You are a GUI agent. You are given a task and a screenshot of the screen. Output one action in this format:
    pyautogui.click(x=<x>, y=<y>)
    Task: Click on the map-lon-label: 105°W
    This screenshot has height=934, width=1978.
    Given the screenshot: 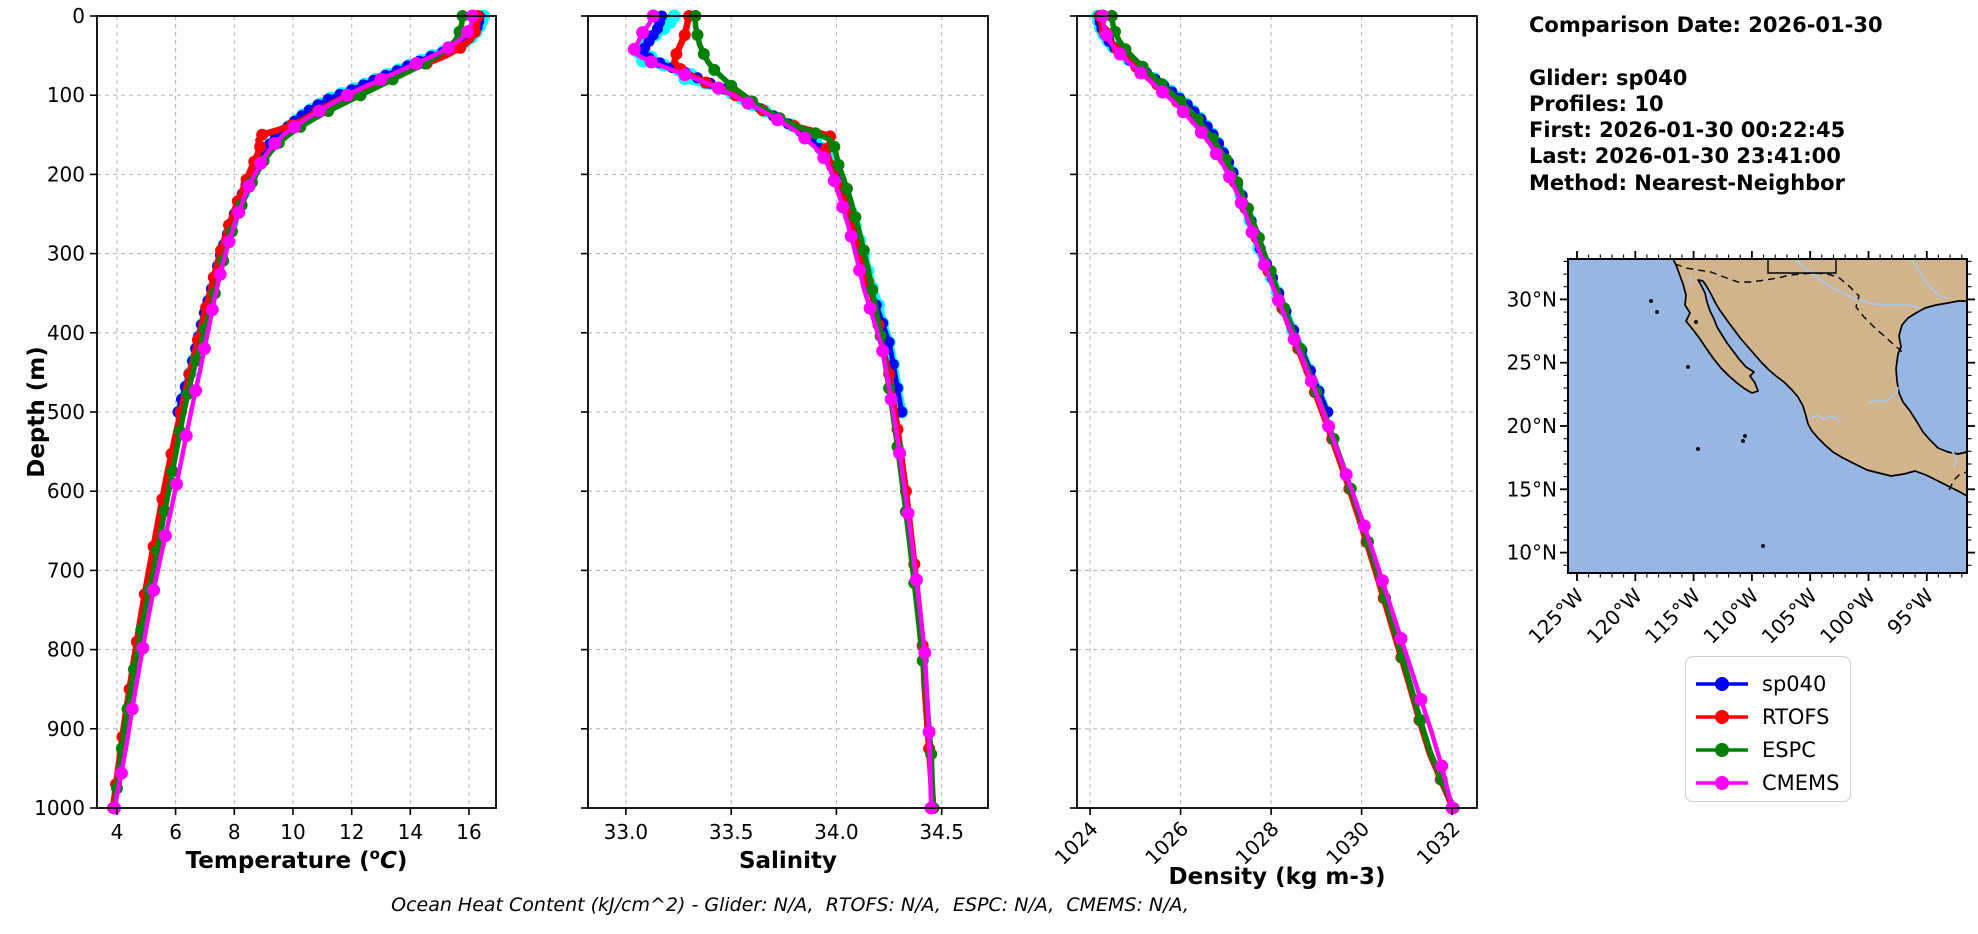 What is the action you would take?
    pyautogui.click(x=1789, y=615)
    